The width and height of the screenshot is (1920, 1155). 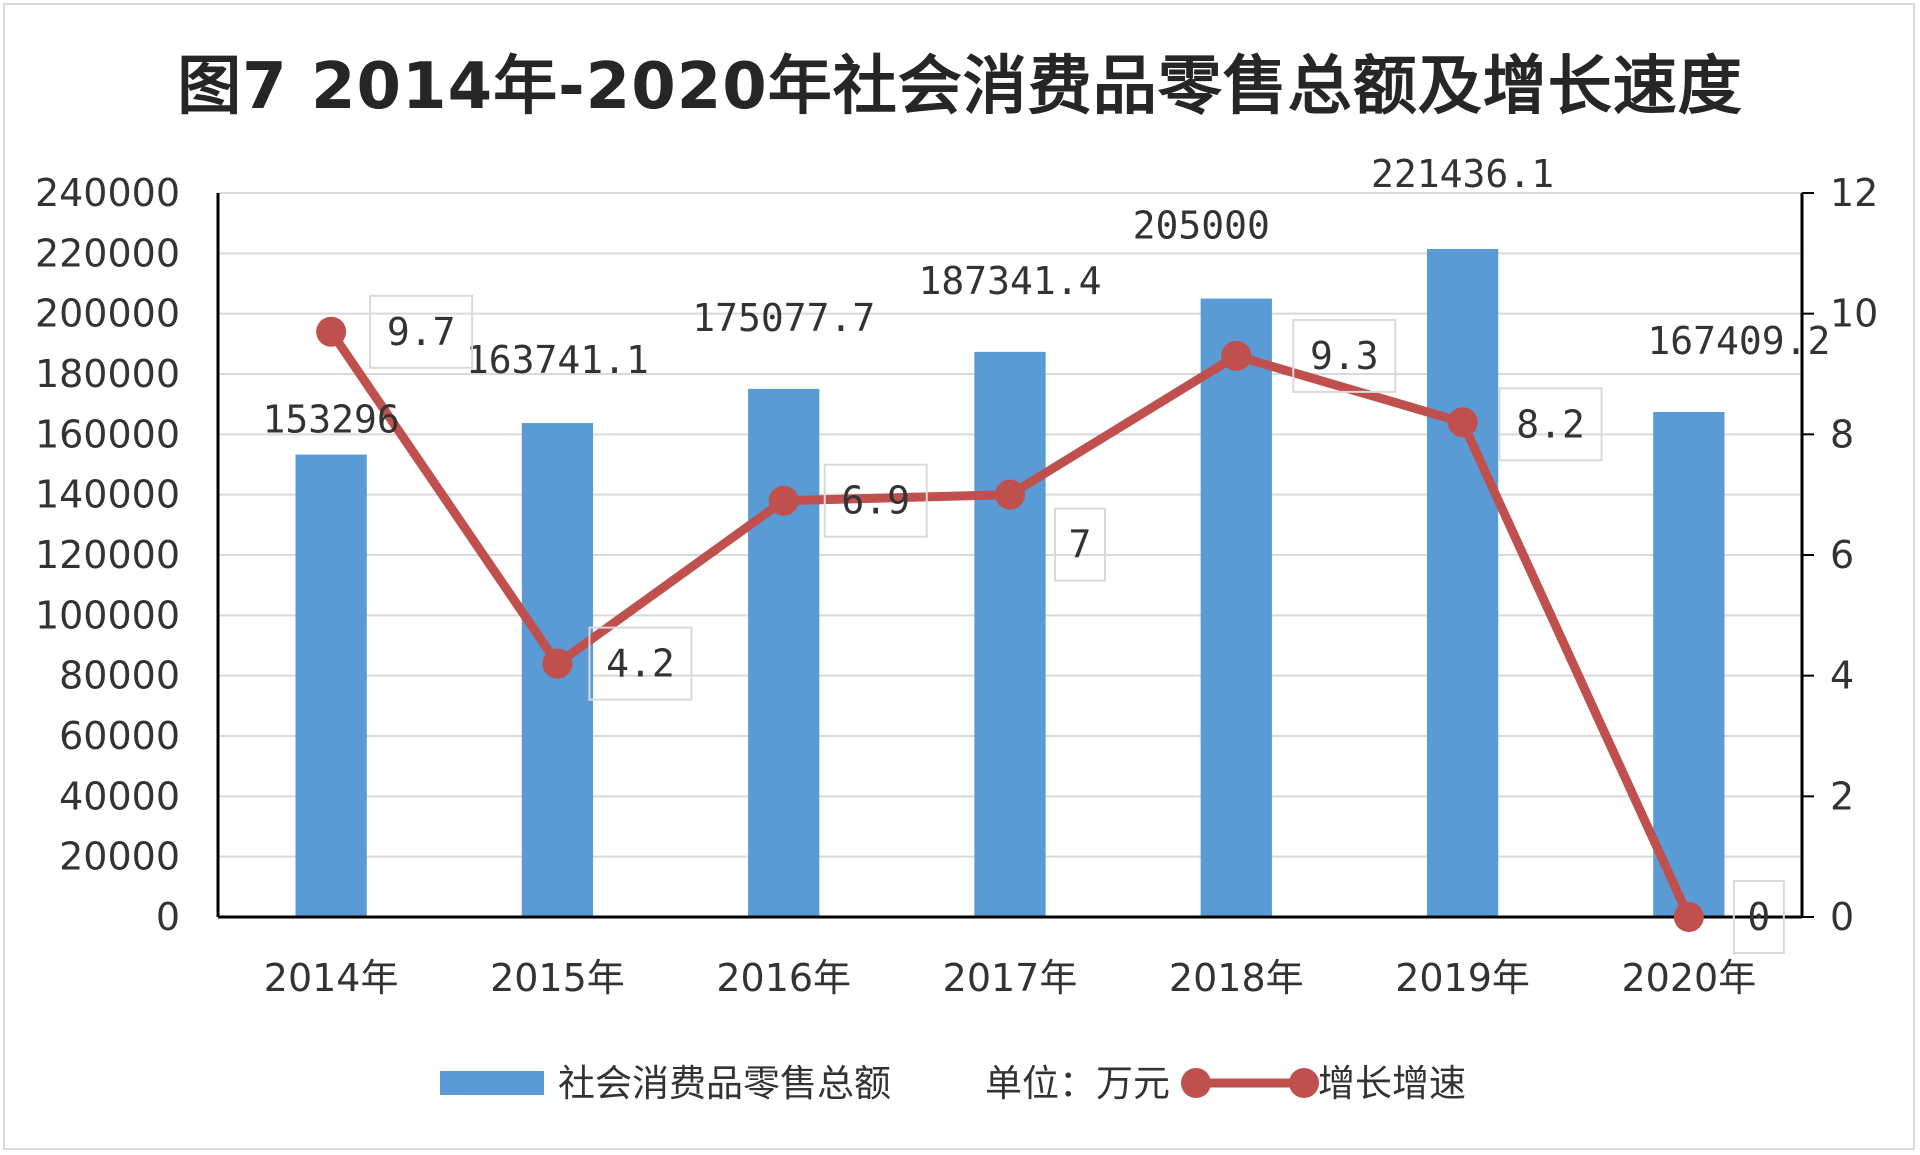 What do you see at coordinates (783, 318) in the screenshot?
I see `bar-data-label: 175077.7` at bounding box center [783, 318].